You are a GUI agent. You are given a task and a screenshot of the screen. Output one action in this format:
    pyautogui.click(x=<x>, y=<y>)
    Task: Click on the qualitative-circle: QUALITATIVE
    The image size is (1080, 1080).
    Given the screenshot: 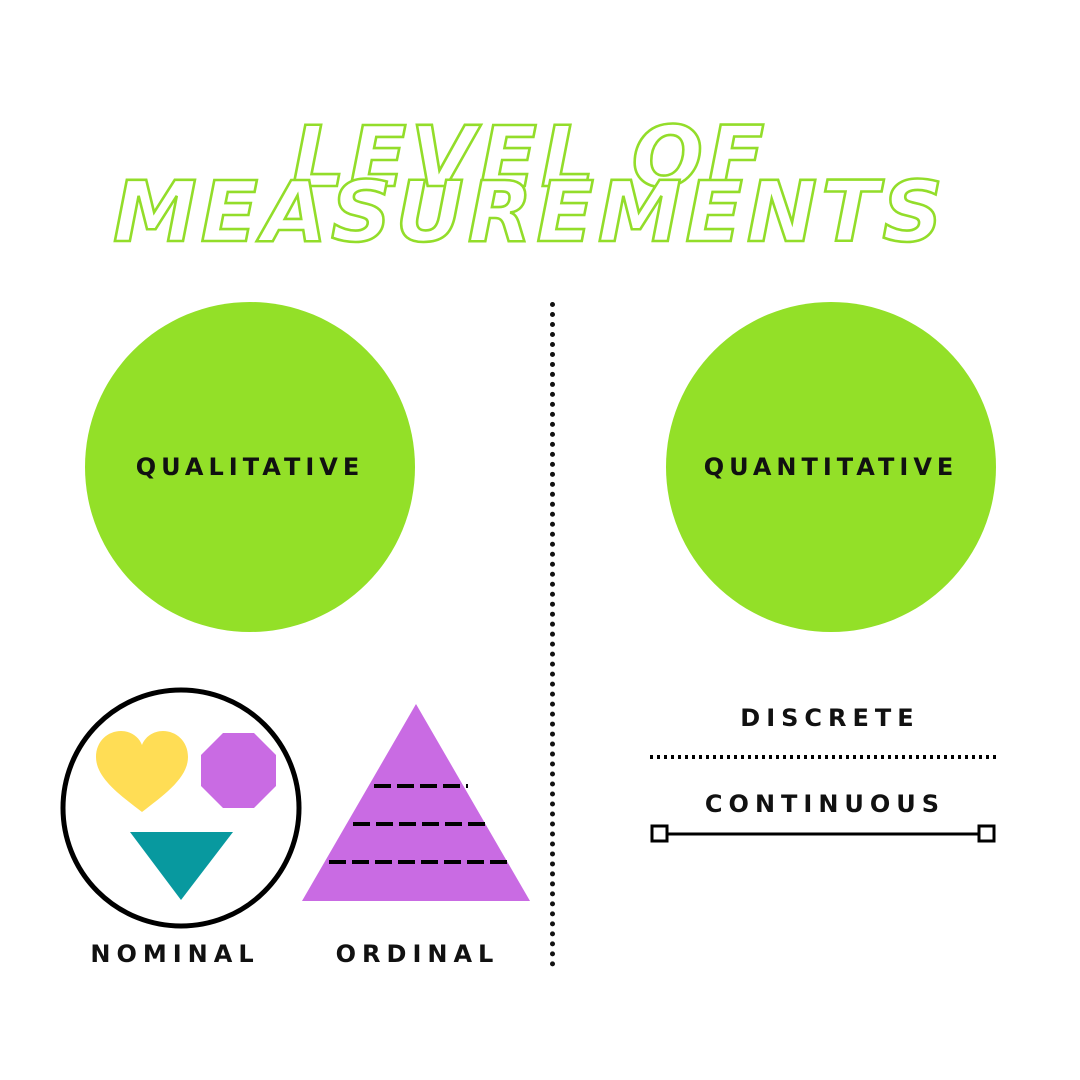 What is the action you would take?
    pyautogui.click(x=250, y=467)
    